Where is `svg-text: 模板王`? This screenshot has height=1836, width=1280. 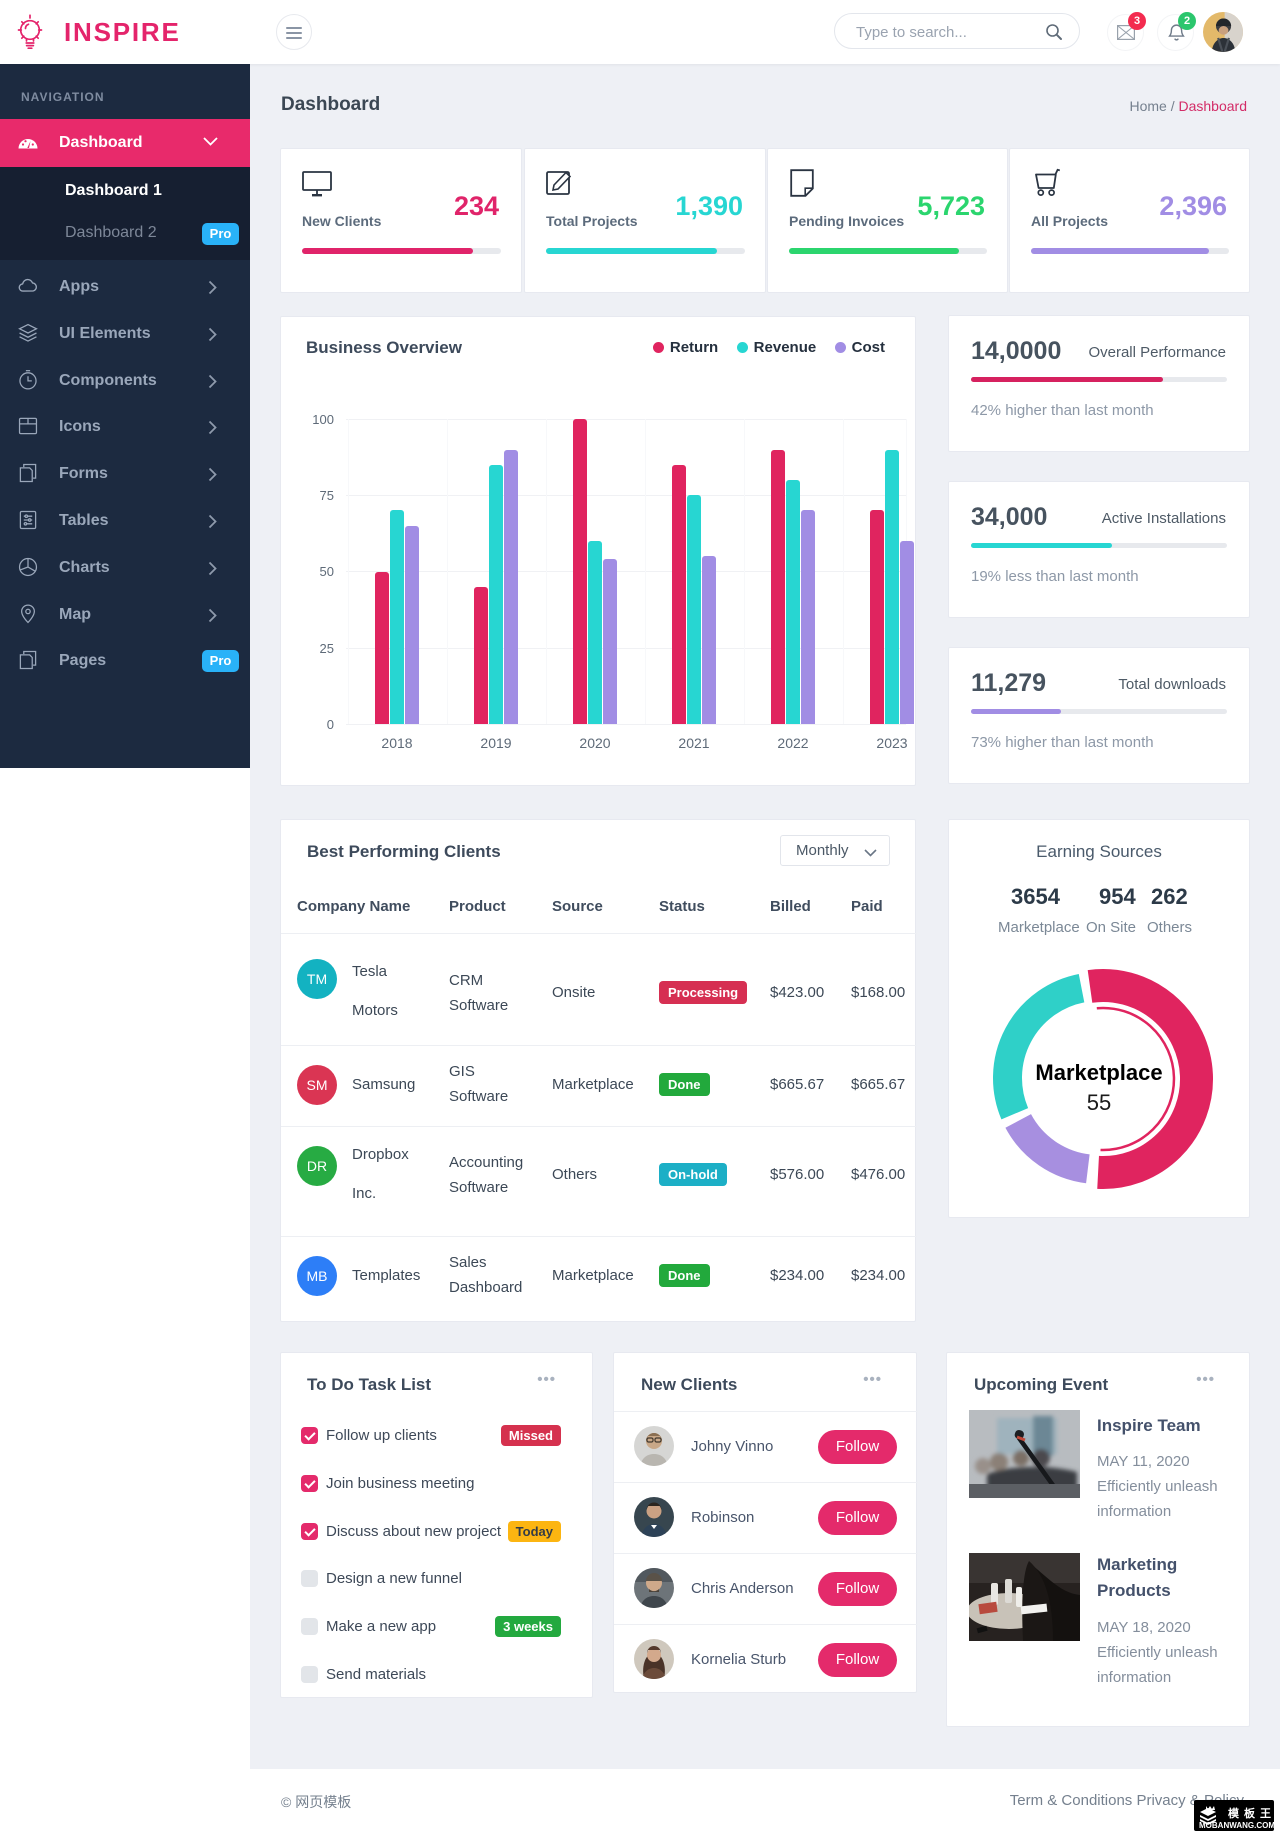
svg-text: 模板王 is located at coordinates (1251, 1813).